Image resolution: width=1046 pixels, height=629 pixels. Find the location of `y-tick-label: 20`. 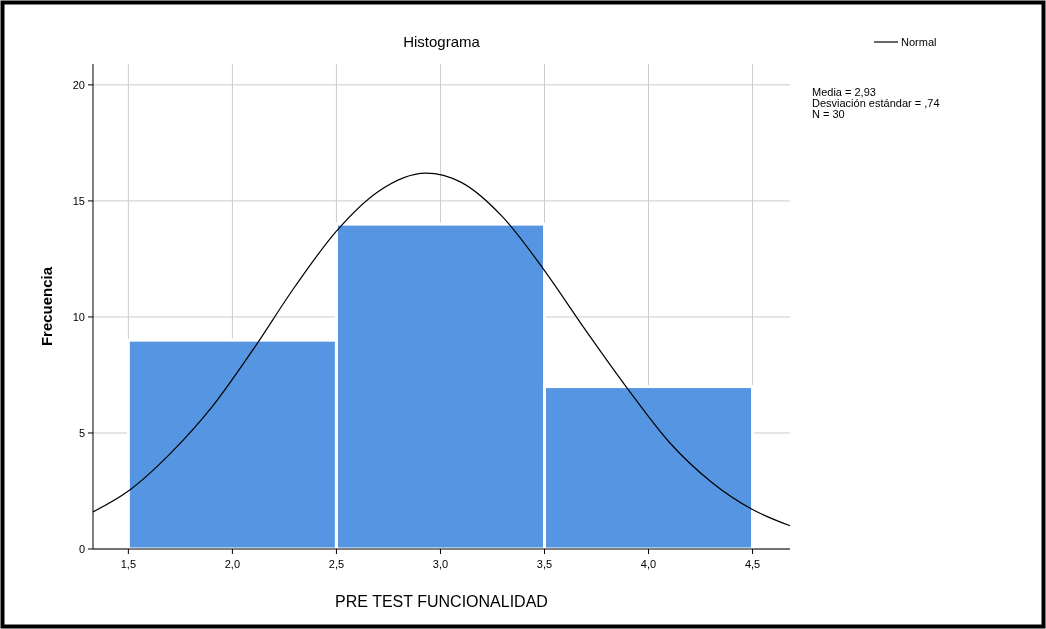

y-tick-label: 20 is located at coordinates (78, 84).